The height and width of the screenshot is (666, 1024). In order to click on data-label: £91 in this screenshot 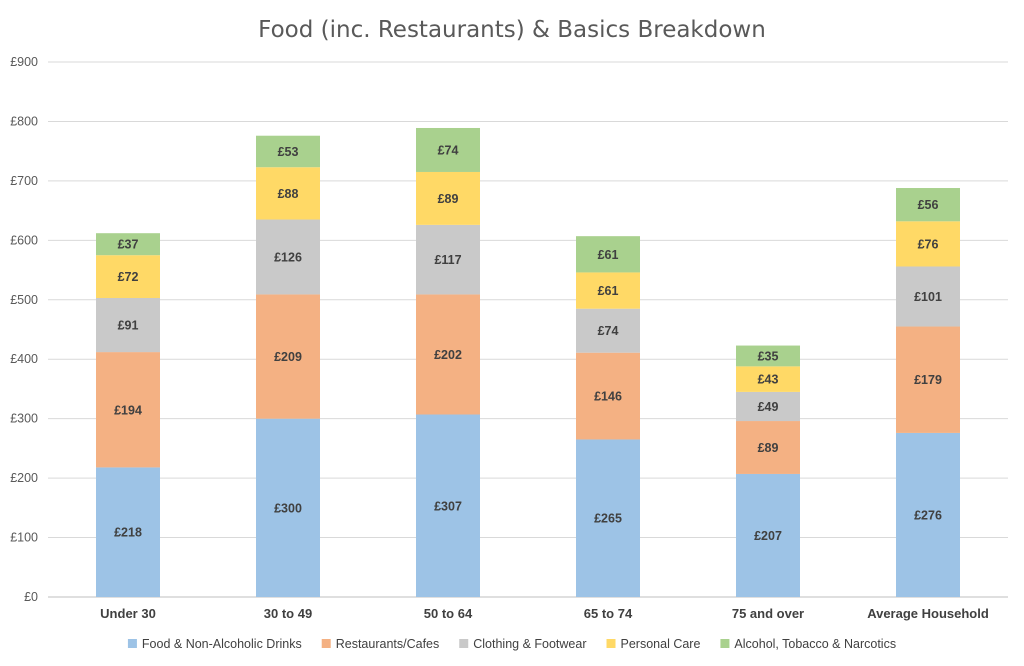, I will do `click(128, 326)`.